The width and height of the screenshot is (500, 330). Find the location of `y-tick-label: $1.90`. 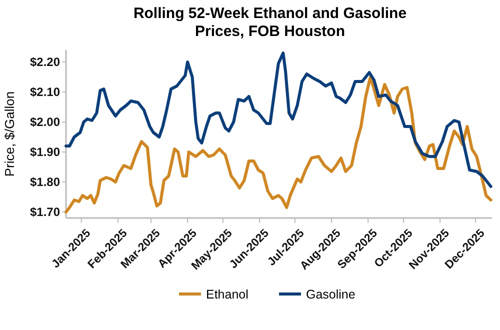

y-tick-label: $1.90 is located at coordinates (45, 152).